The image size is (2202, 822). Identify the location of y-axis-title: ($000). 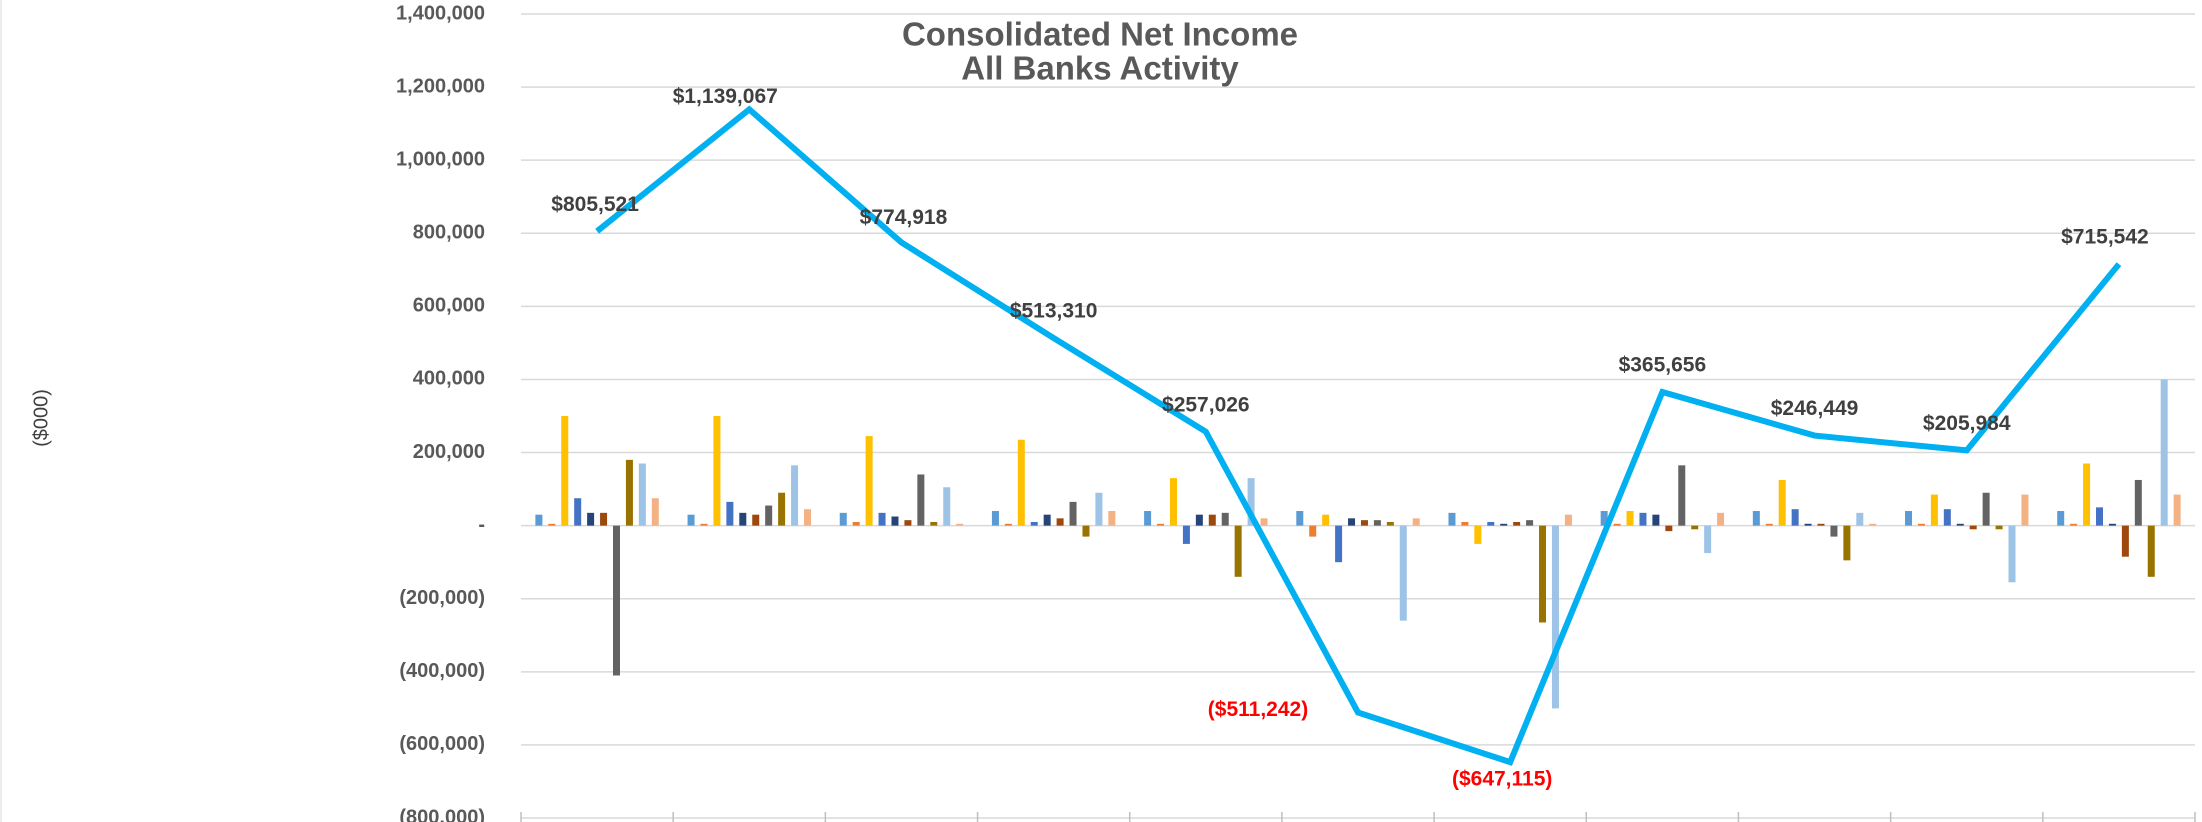
(41, 418).